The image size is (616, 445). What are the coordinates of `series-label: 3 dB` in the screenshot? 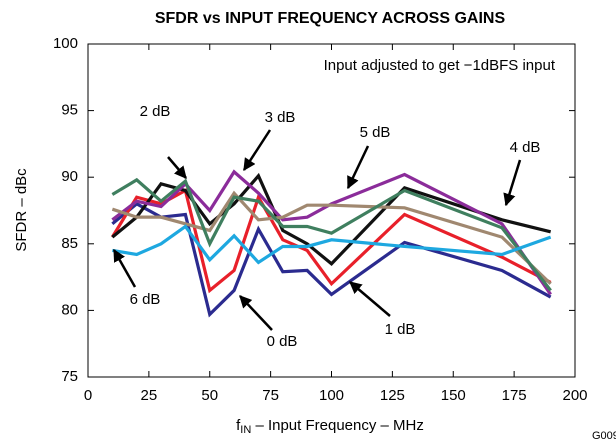 It's located at (280, 117).